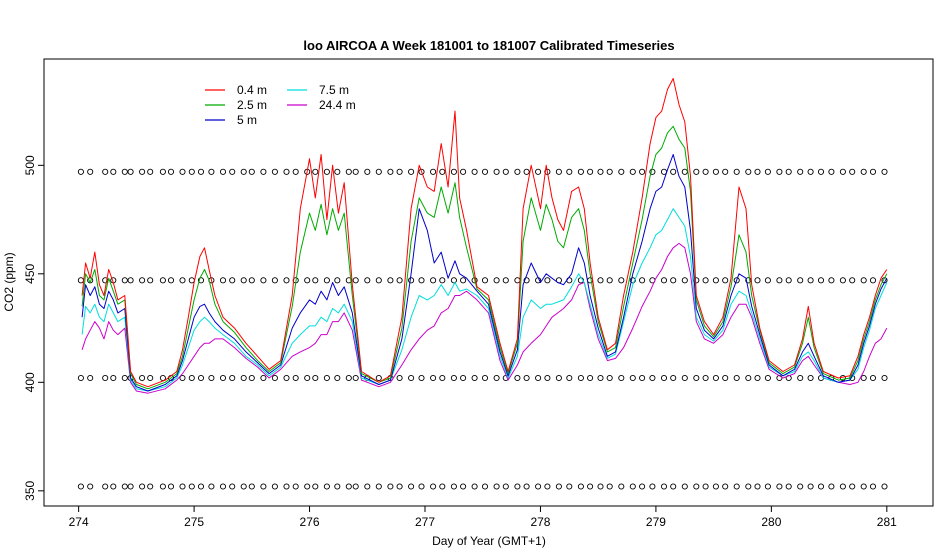 This screenshot has width=950, height=550. What do you see at coordinates (887, 522) in the screenshot?
I see `x-tick-label: 281` at bounding box center [887, 522].